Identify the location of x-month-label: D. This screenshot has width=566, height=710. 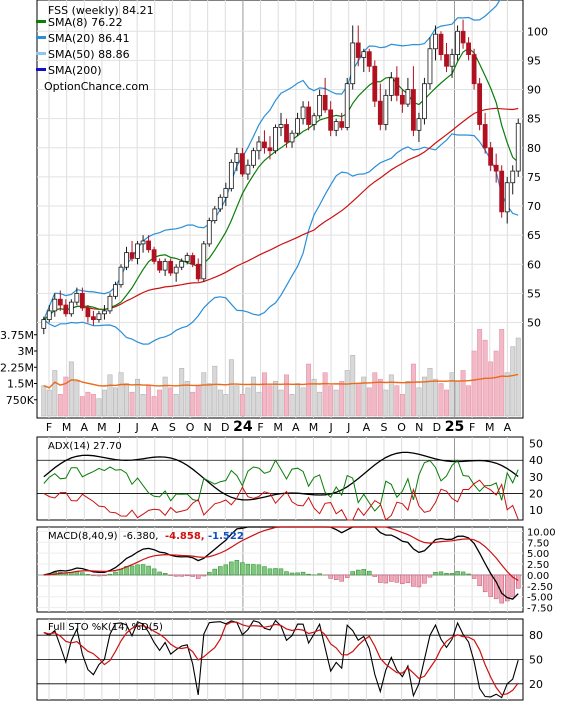
(437, 427).